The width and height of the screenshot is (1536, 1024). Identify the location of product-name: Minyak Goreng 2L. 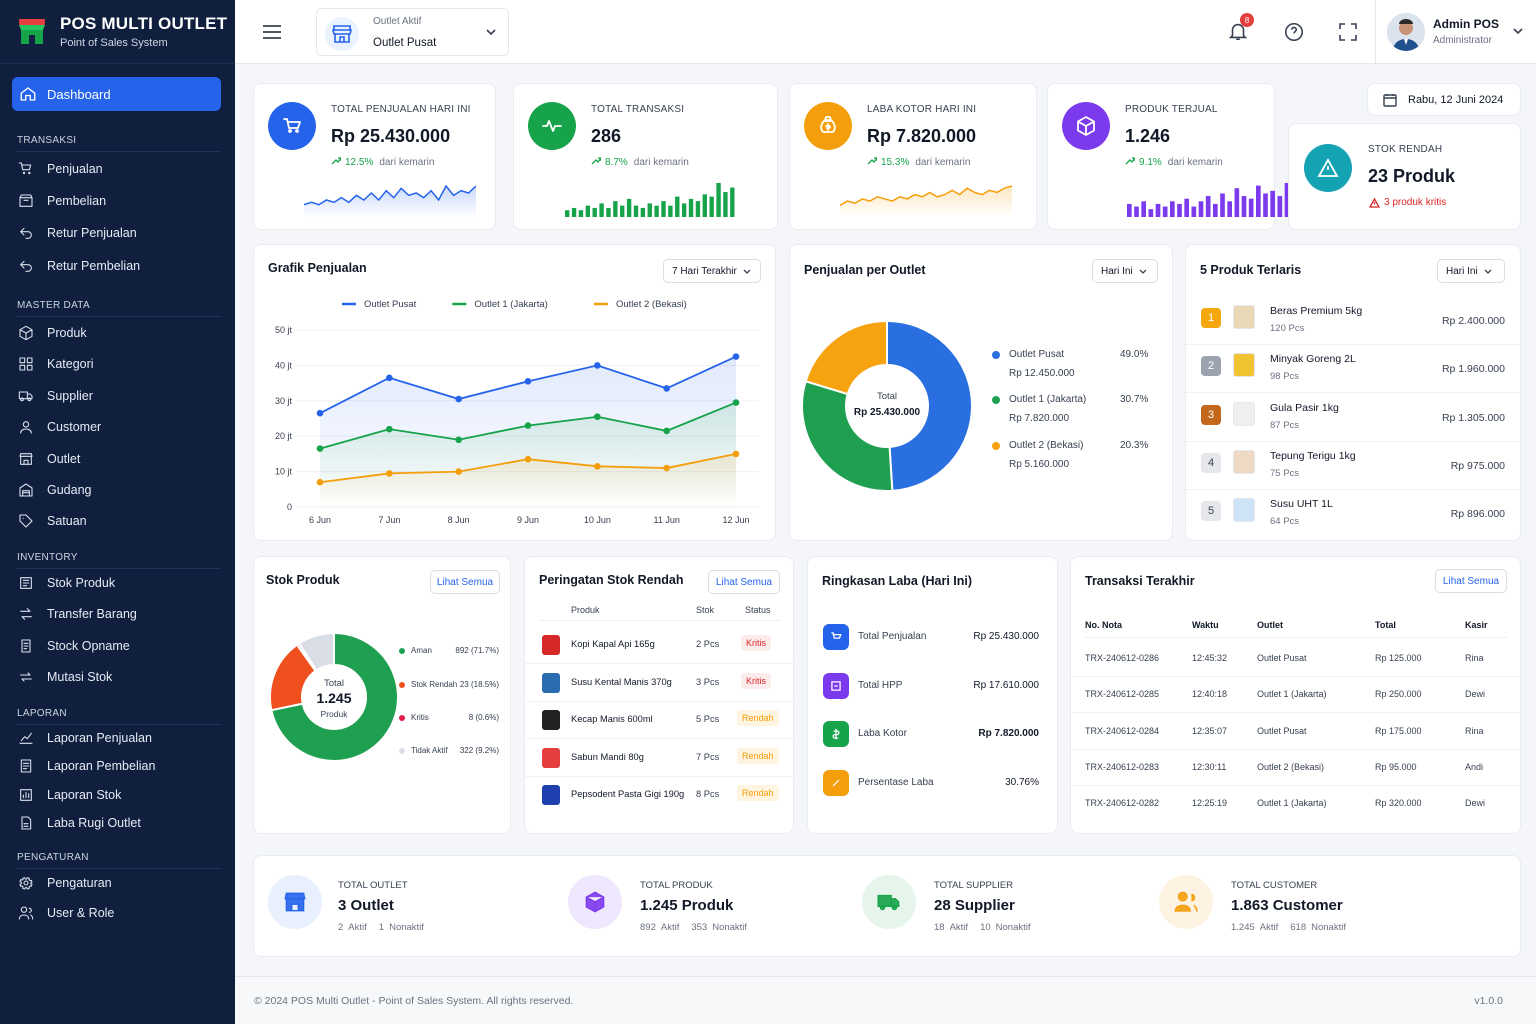
(1313, 359).